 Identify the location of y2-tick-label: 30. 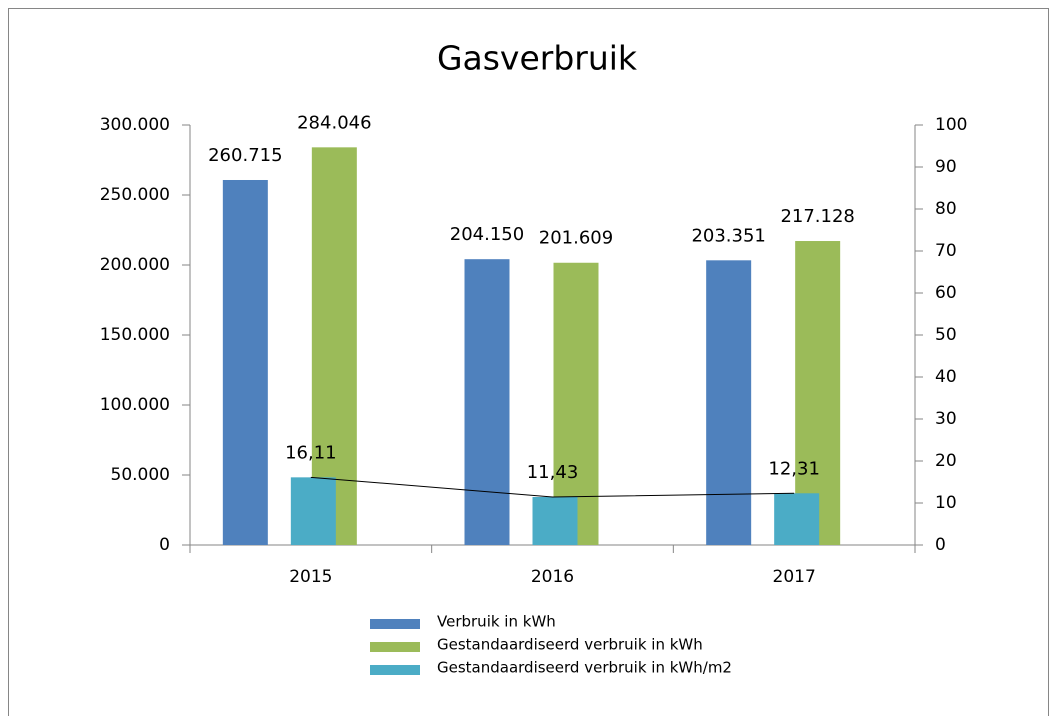
(946, 419).